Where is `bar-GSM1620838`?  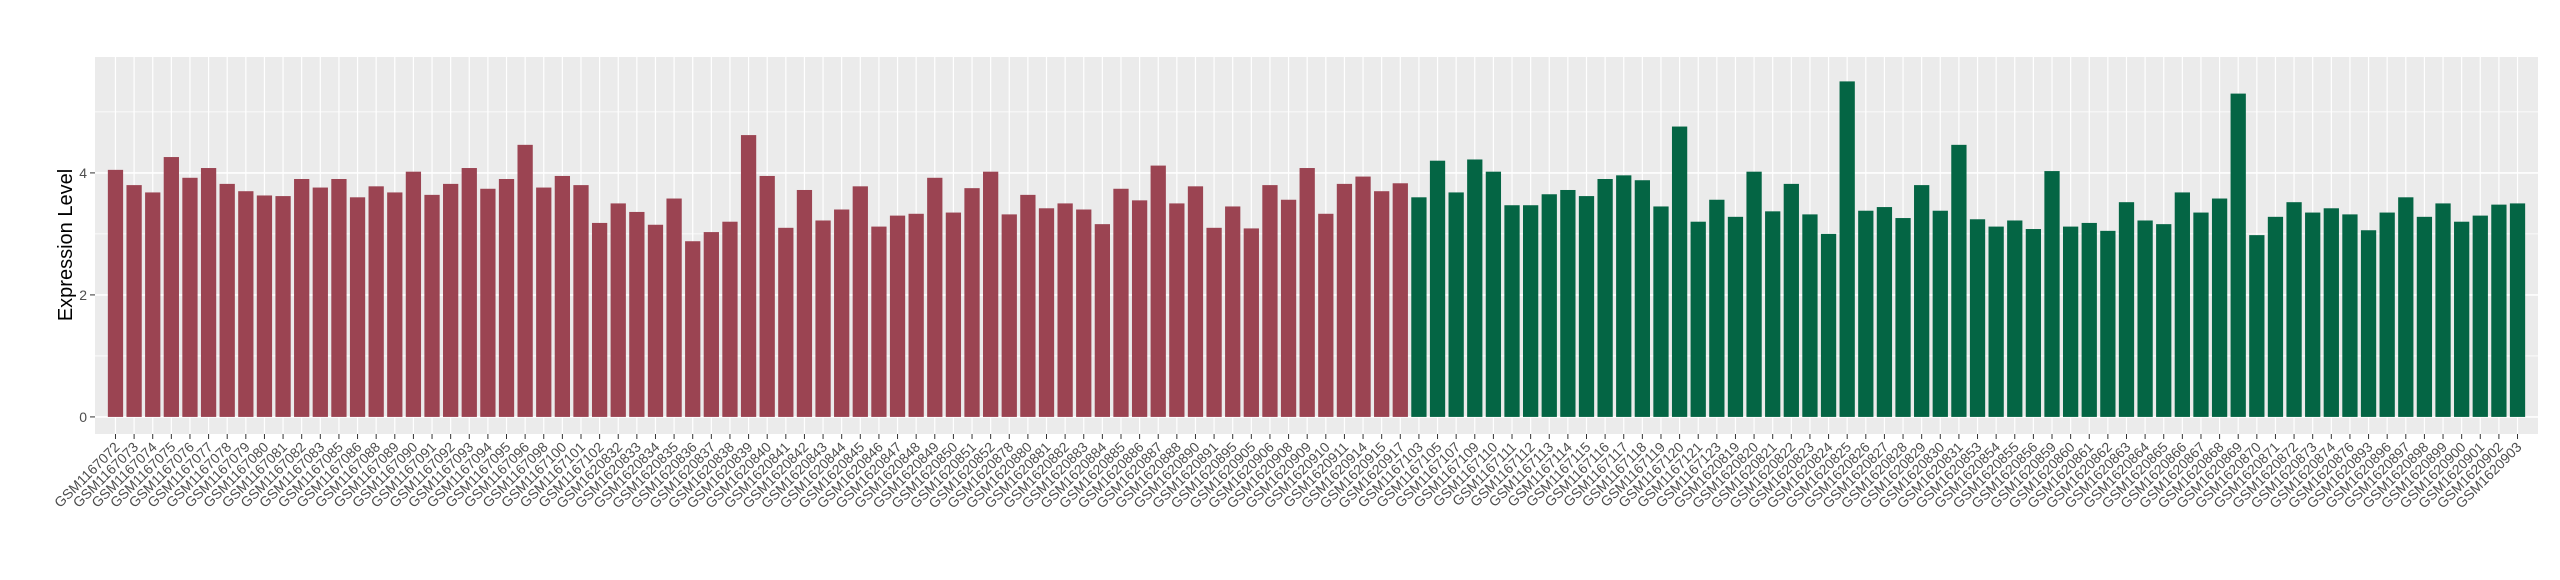 bar-GSM1620838 is located at coordinates (730, 319).